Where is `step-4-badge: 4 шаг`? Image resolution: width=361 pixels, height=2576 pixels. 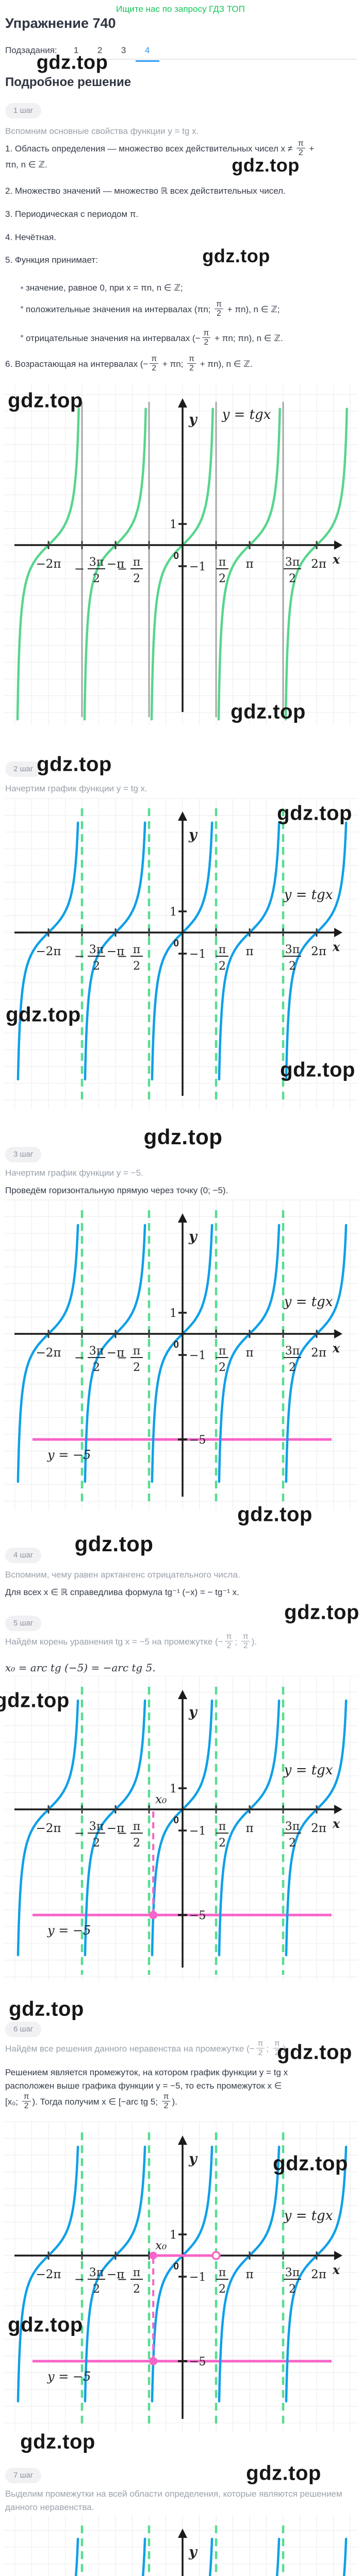
step-4-badge: 4 шаг is located at coordinates (23, 1555).